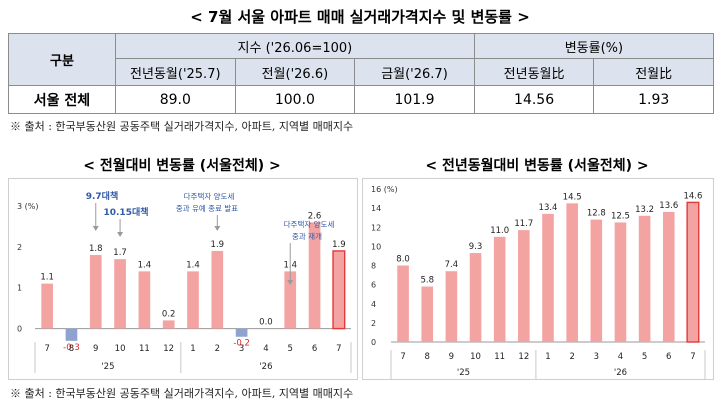  I want to click on y-tick-label: 6, so click(373, 285).